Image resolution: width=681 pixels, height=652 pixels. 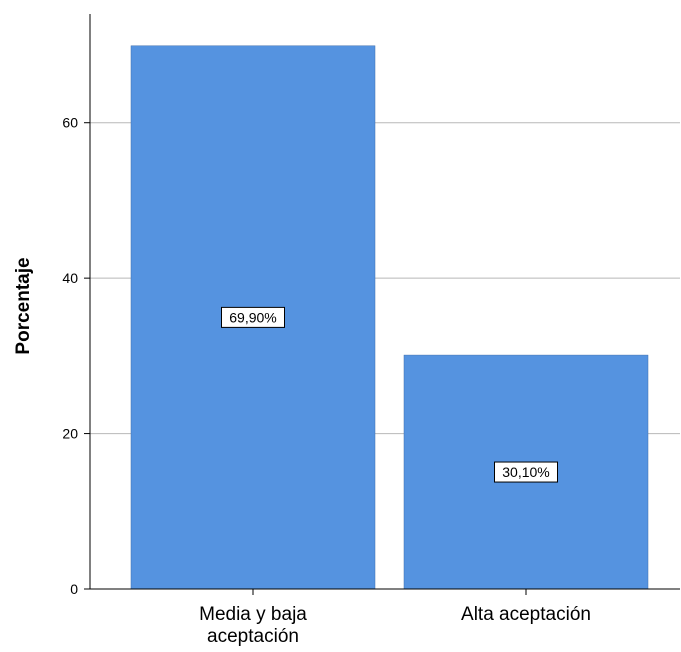 I want to click on data-label: 30,10%, so click(x=525, y=472).